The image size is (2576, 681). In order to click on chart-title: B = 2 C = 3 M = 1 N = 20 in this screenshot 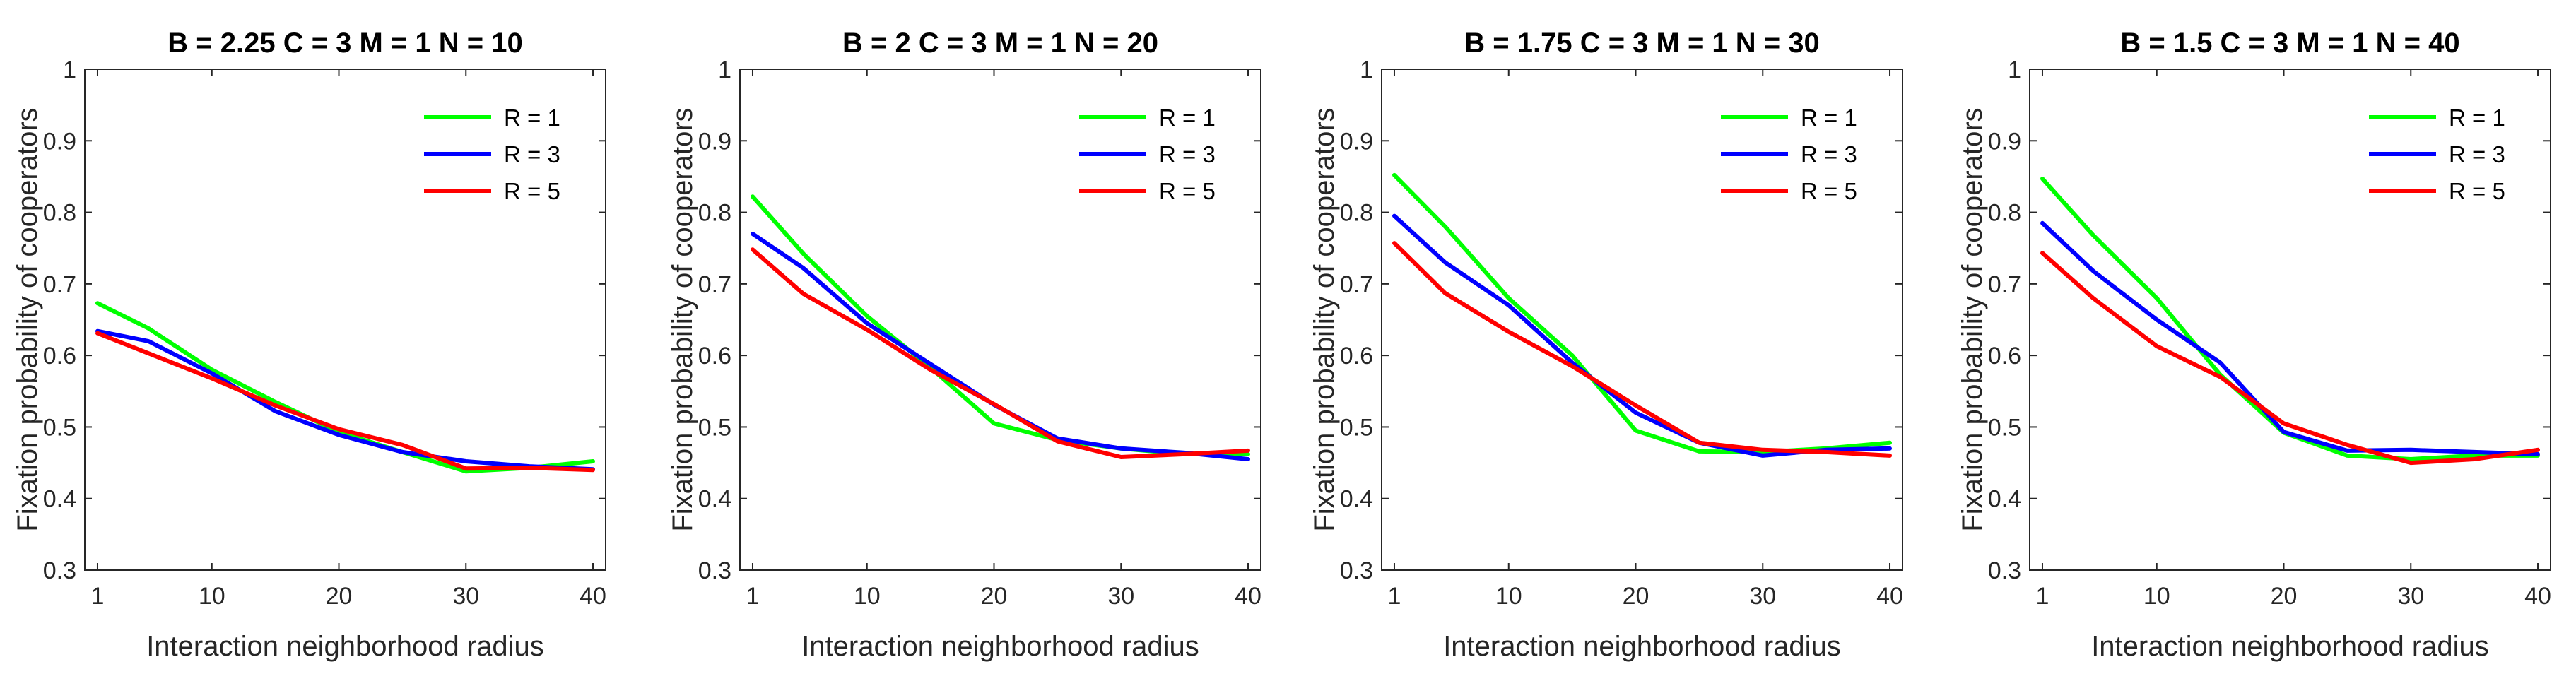, I will do `click(1000, 43)`.